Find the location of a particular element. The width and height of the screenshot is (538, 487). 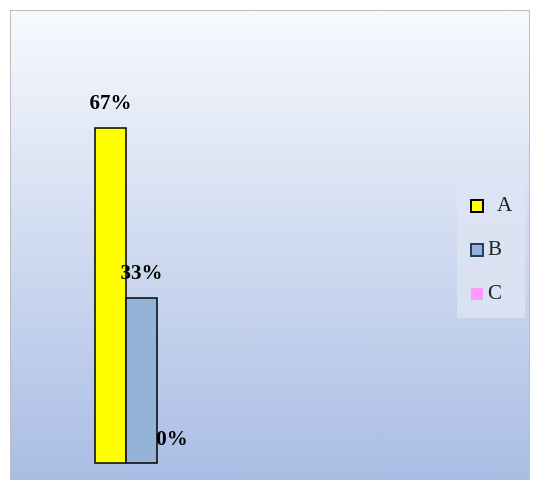

data-label: 0% is located at coordinates (172, 438).